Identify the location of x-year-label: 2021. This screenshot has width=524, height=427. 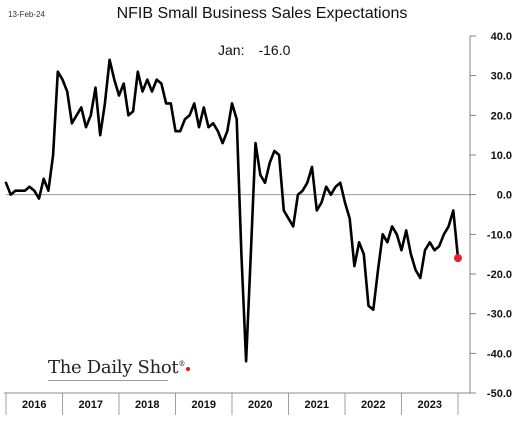
(317, 405).